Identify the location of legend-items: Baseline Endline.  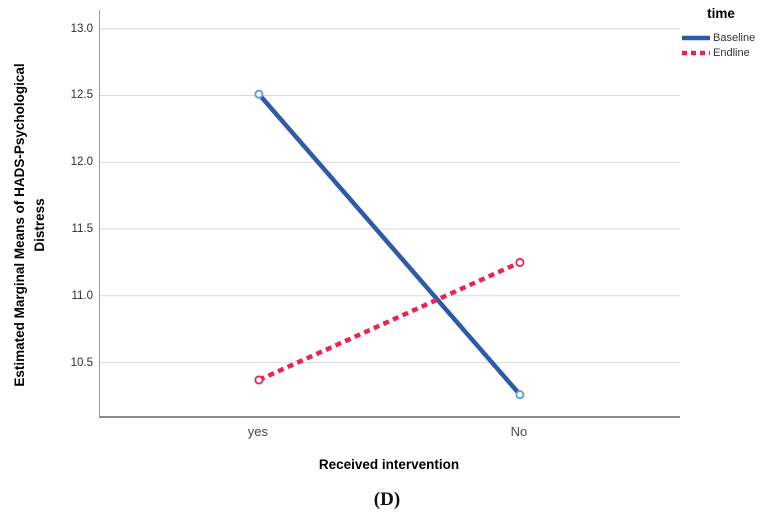
(728, 45).